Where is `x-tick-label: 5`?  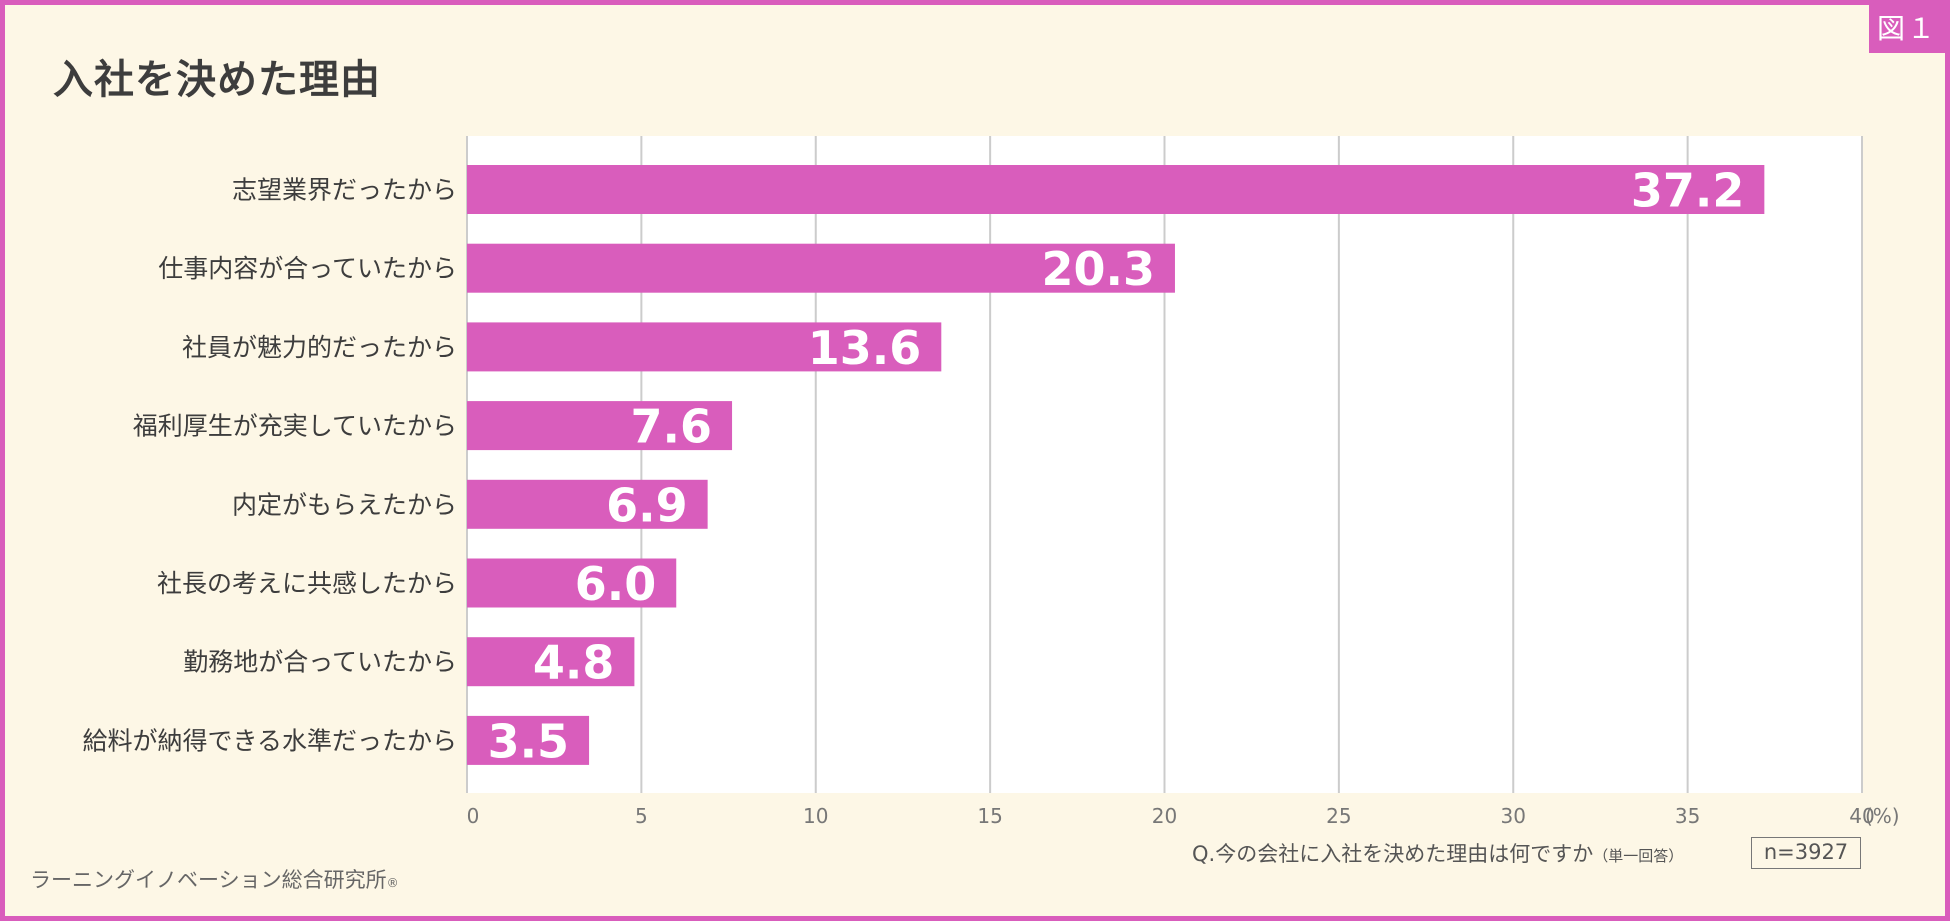
x-tick-label: 5 is located at coordinates (641, 816).